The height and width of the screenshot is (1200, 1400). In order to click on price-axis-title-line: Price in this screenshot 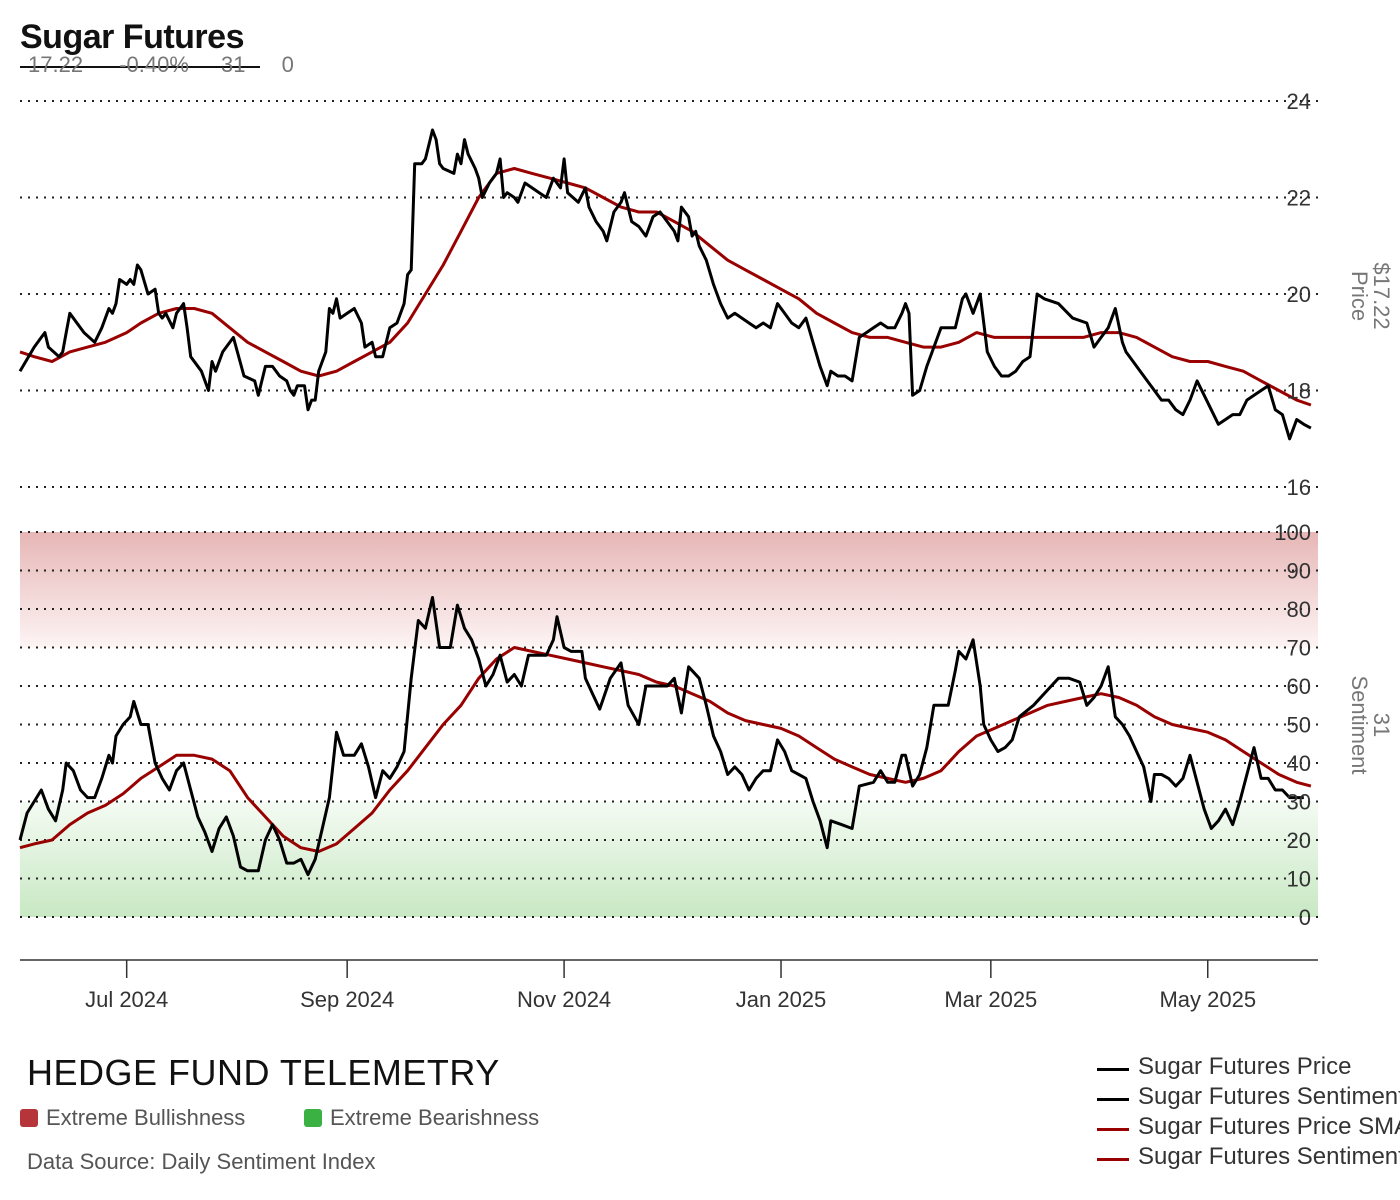, I will do `click(1359, 296)`.